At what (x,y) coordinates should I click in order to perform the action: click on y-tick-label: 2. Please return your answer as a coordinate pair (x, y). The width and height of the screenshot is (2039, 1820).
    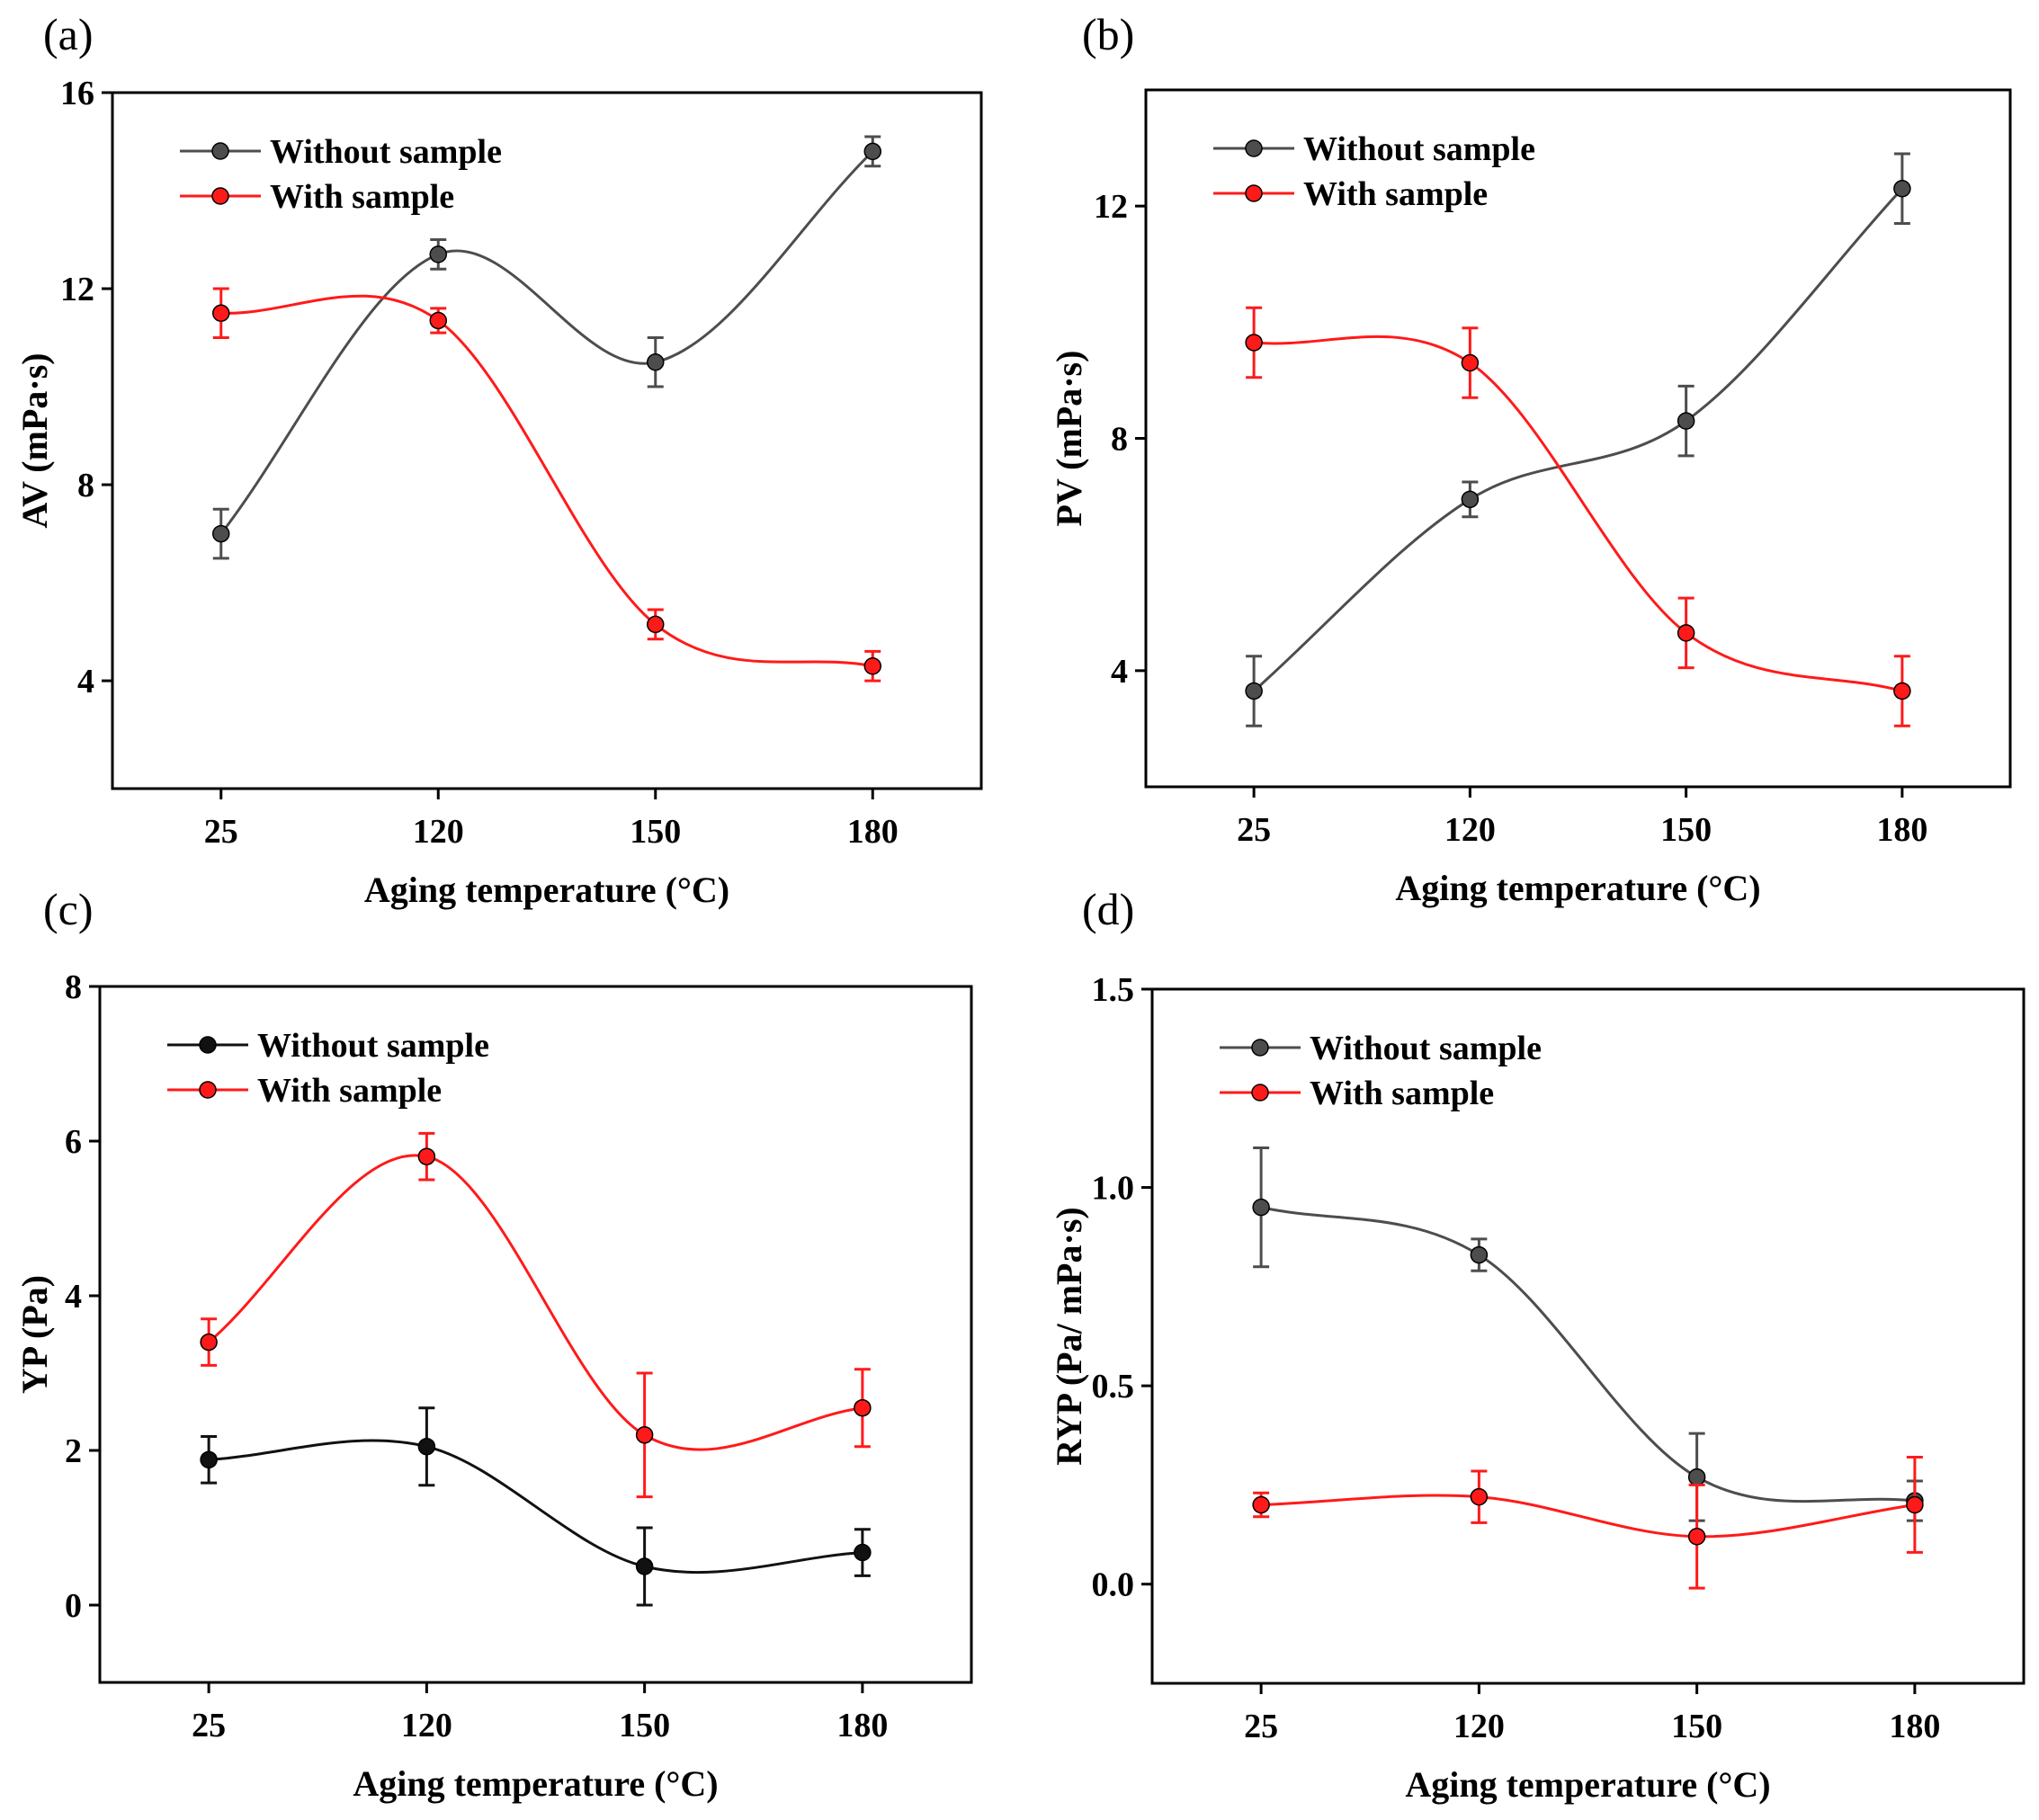
    Looking at the image, I should click on (74, 1451).